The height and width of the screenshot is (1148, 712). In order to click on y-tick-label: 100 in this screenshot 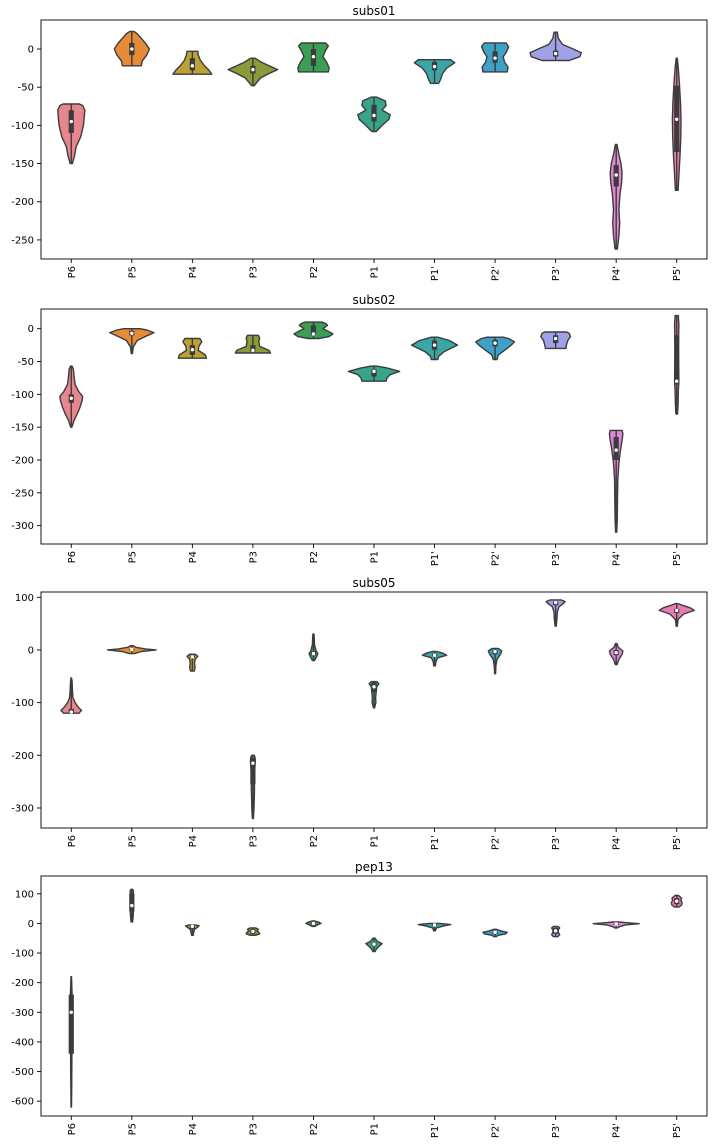, I will do `click(24, 894)`.